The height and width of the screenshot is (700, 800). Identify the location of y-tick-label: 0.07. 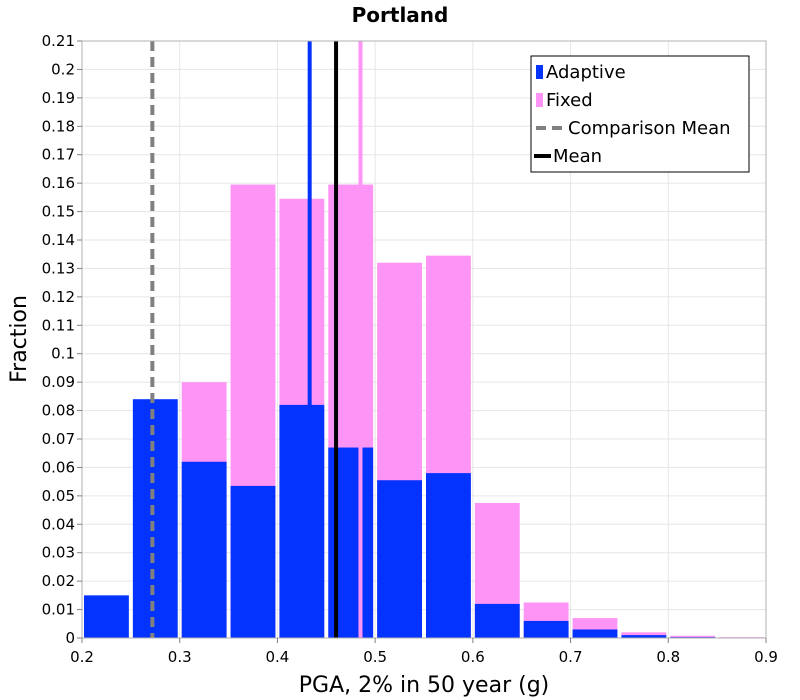
(58, 439).